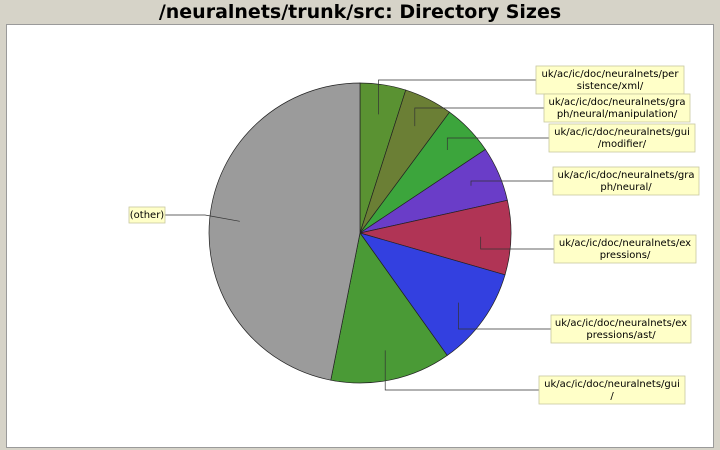 The width and height of the screenshot is (720, 450). What do you see at coordinates (625, 255) in the screenshot?
I see `slice-label: pressions/` at bounding box center [625, 255].